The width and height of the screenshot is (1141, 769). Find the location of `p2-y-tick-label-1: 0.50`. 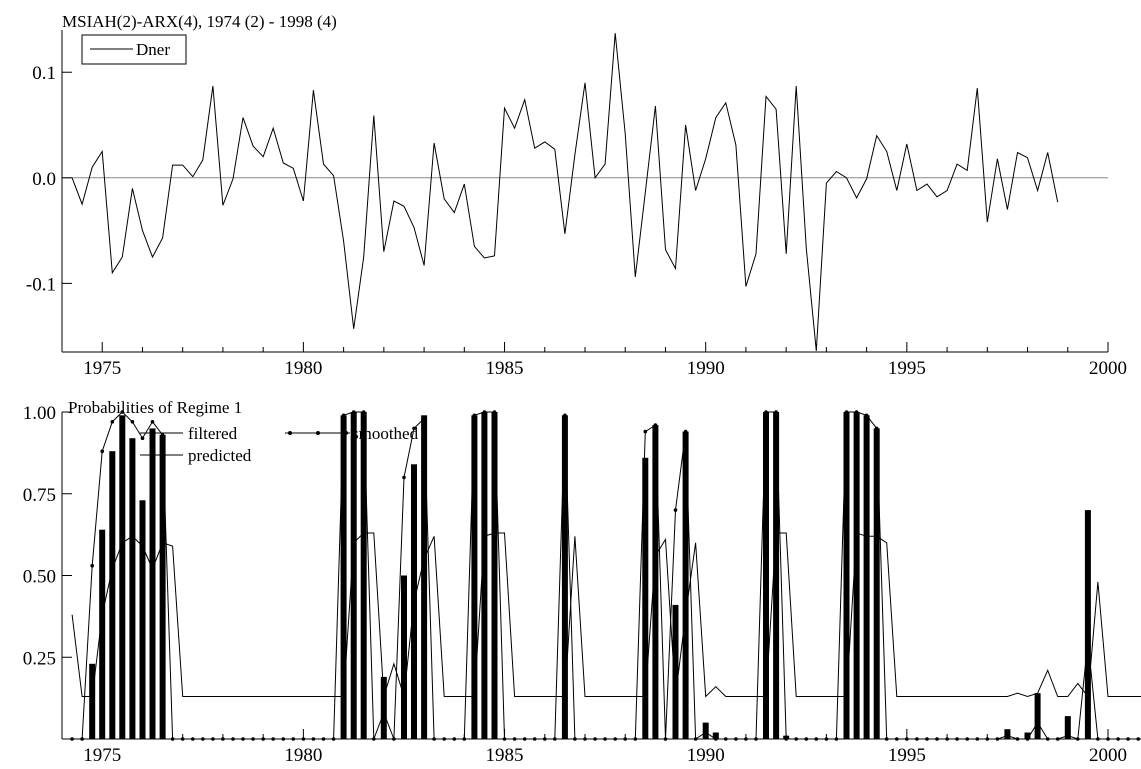

p2-y-tick-label-1: 0.50 is located at coordinates (39, 577).